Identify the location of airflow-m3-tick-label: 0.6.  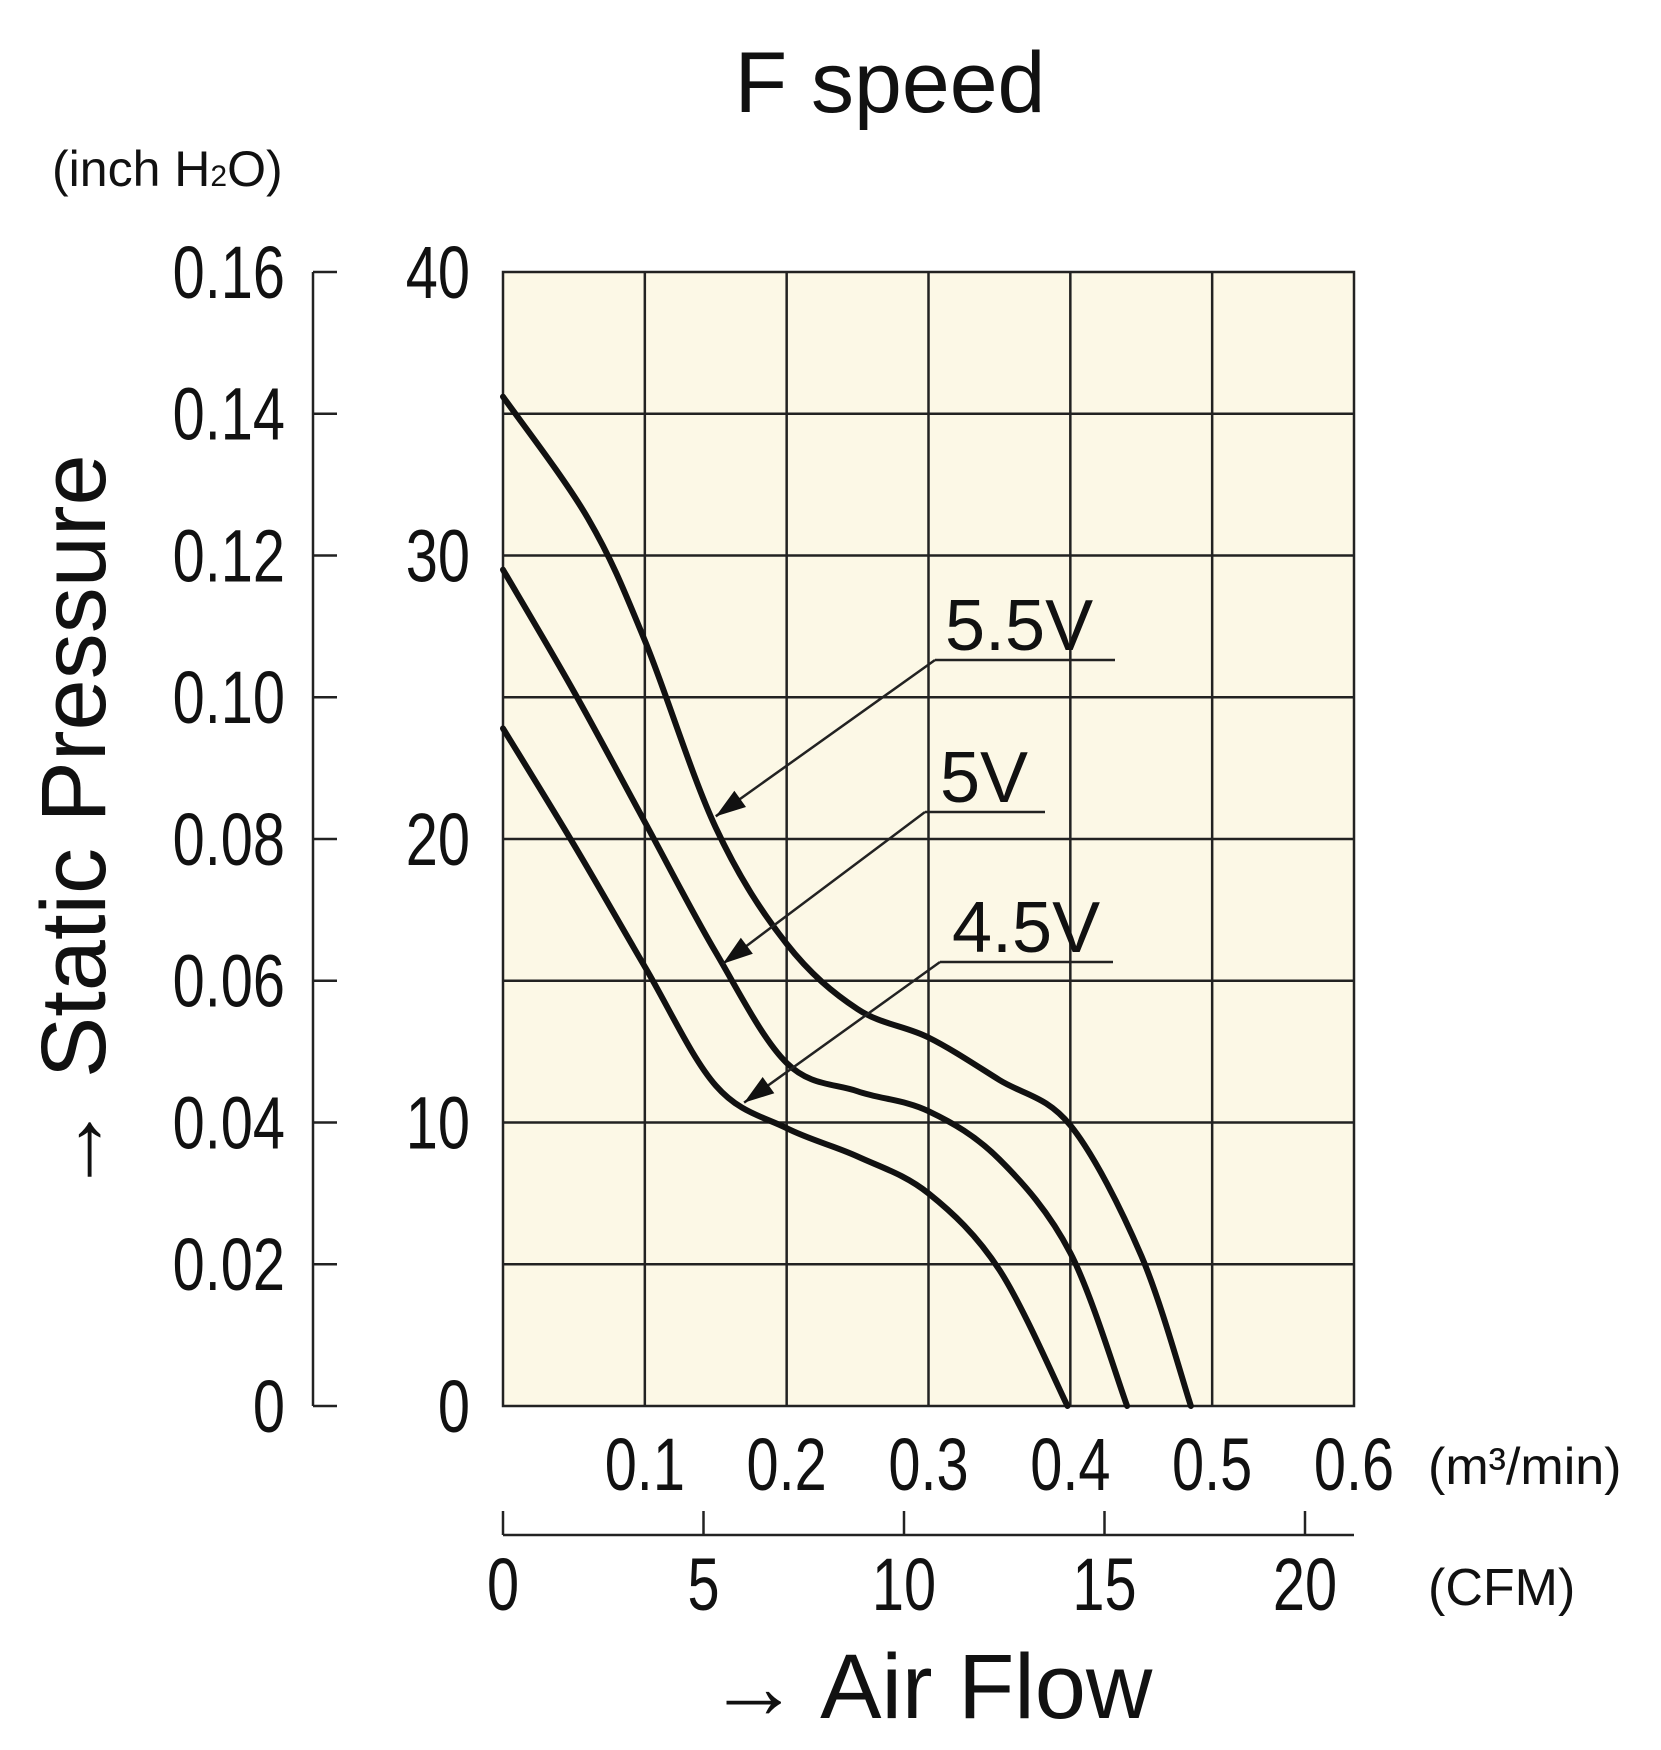
(1354, 1465).